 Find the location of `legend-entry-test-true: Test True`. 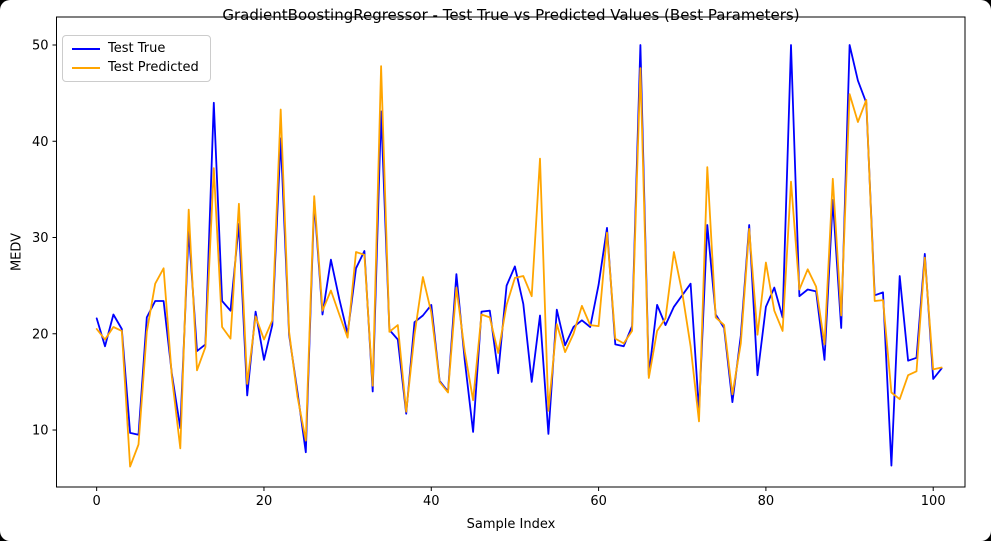

legend-entry-test-true: Test True is located at coordinates (135, 48).